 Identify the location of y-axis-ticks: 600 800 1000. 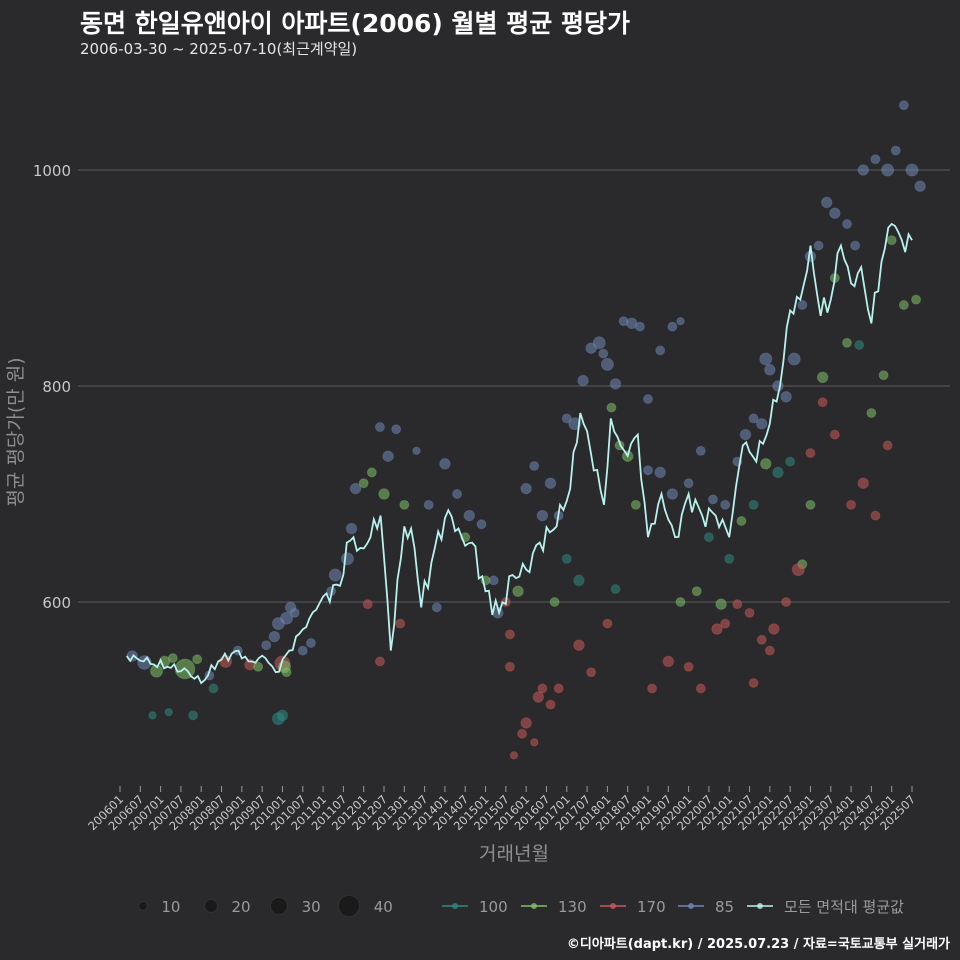
(52, 387).